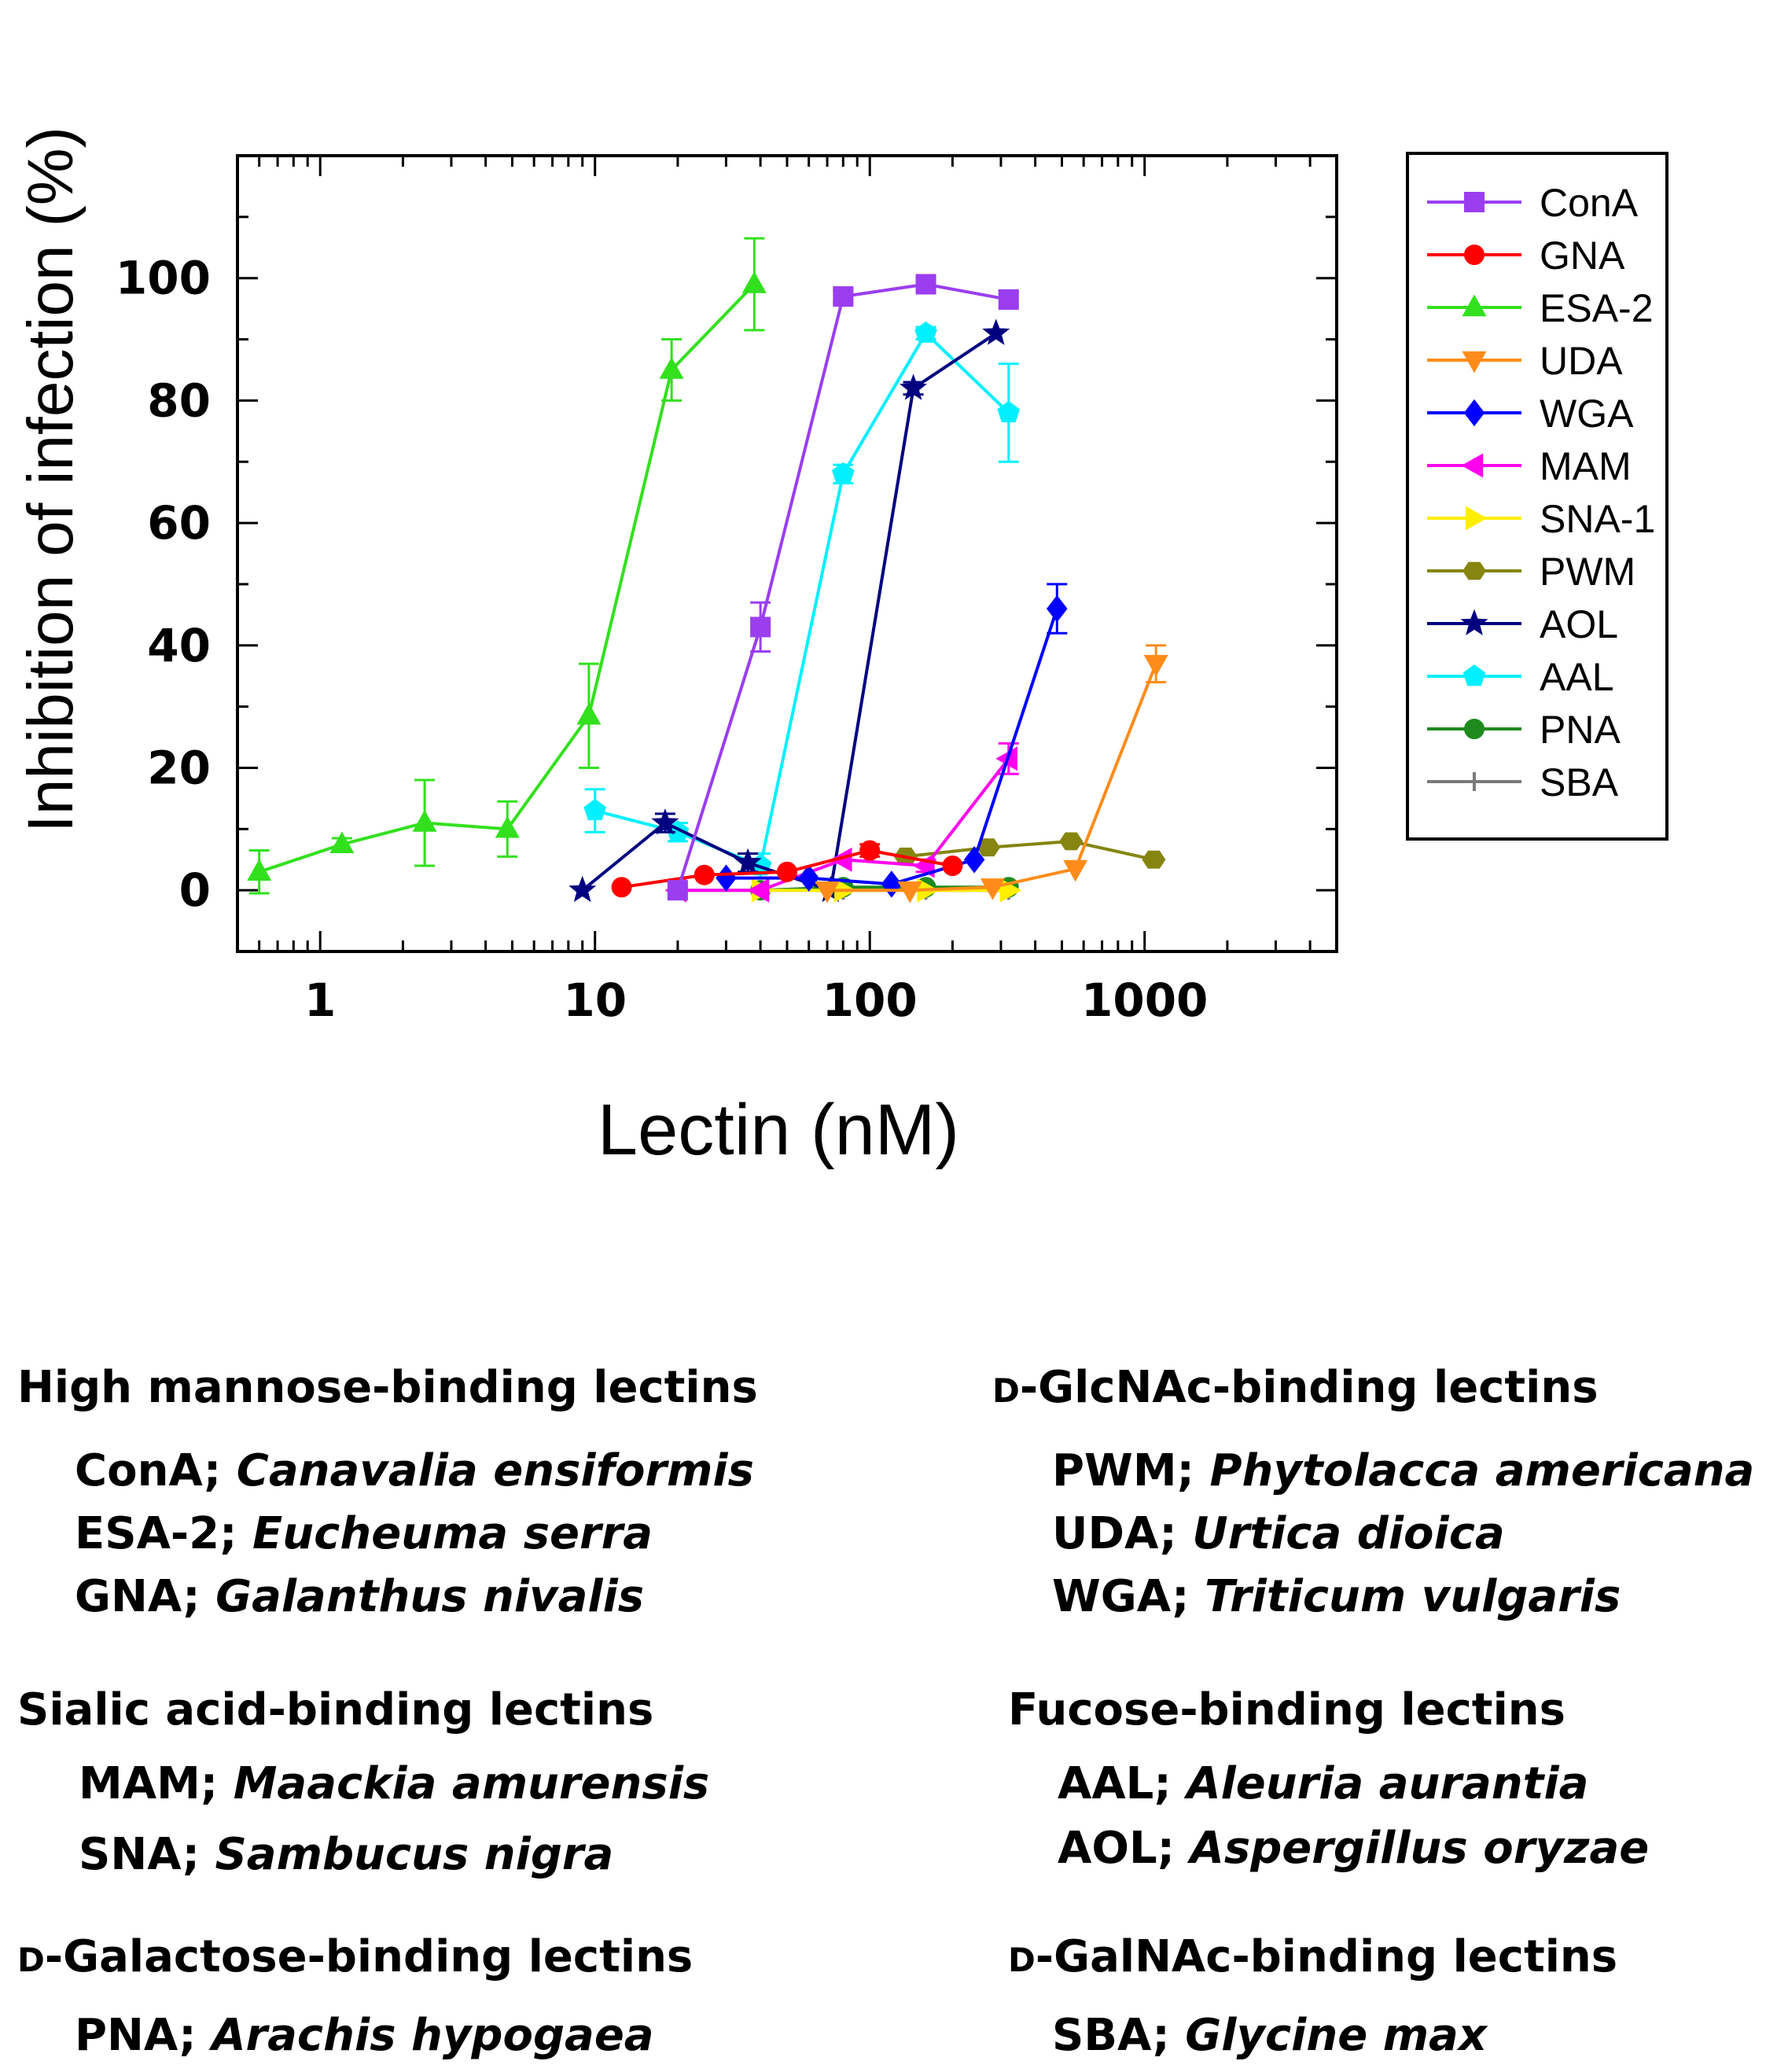  Describe the element at coordinates (1348, 1533) in the screenshot. I see `species-name: Urtica dioica` at that location.